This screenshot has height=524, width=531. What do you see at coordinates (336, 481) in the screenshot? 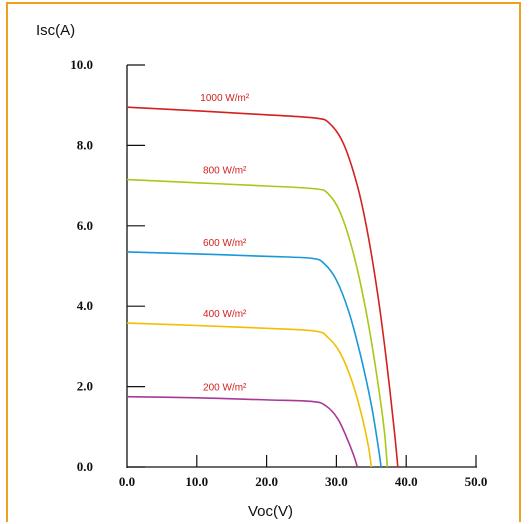
I see `x-tick-label: 30.0` at bounding box center [336, 481].